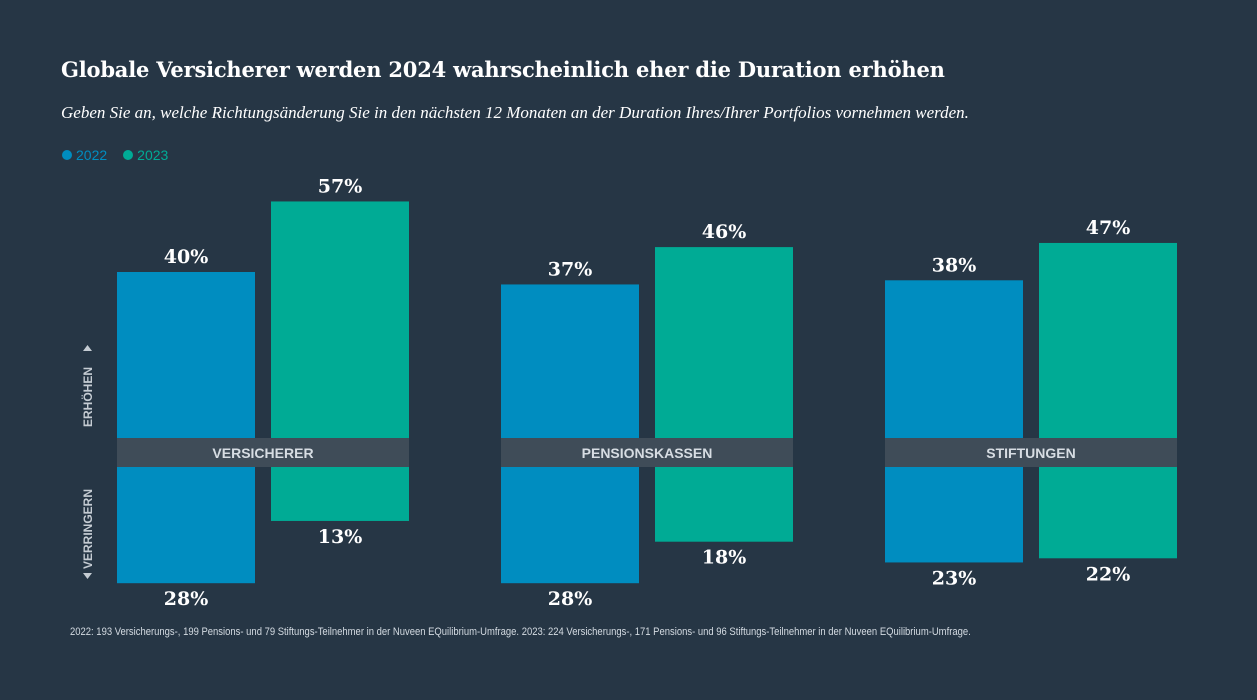  I want to click on label-increase-2022-pensionskassen: 37%, so click(570, 269).